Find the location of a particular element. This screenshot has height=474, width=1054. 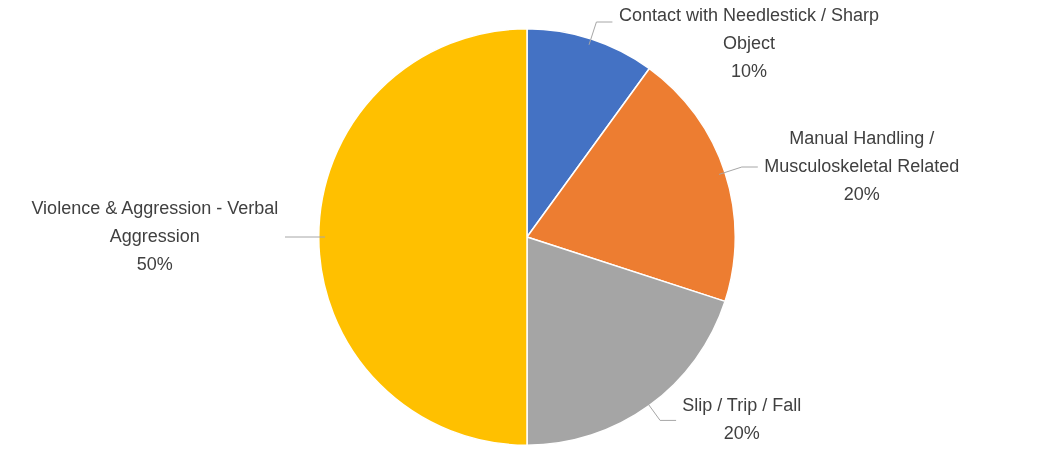

data-label: 50% is located at coordinates (154, 263).